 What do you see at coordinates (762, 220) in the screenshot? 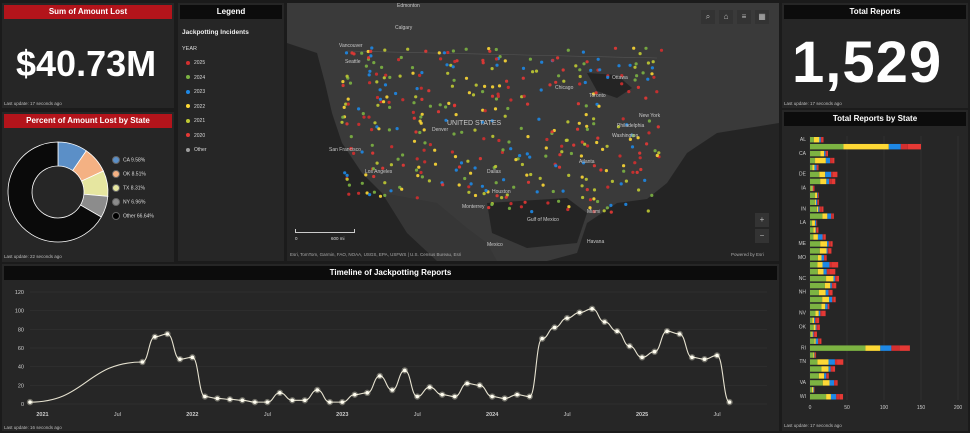
I see `zoom-in-button: +` at bounding box center [762, 220].